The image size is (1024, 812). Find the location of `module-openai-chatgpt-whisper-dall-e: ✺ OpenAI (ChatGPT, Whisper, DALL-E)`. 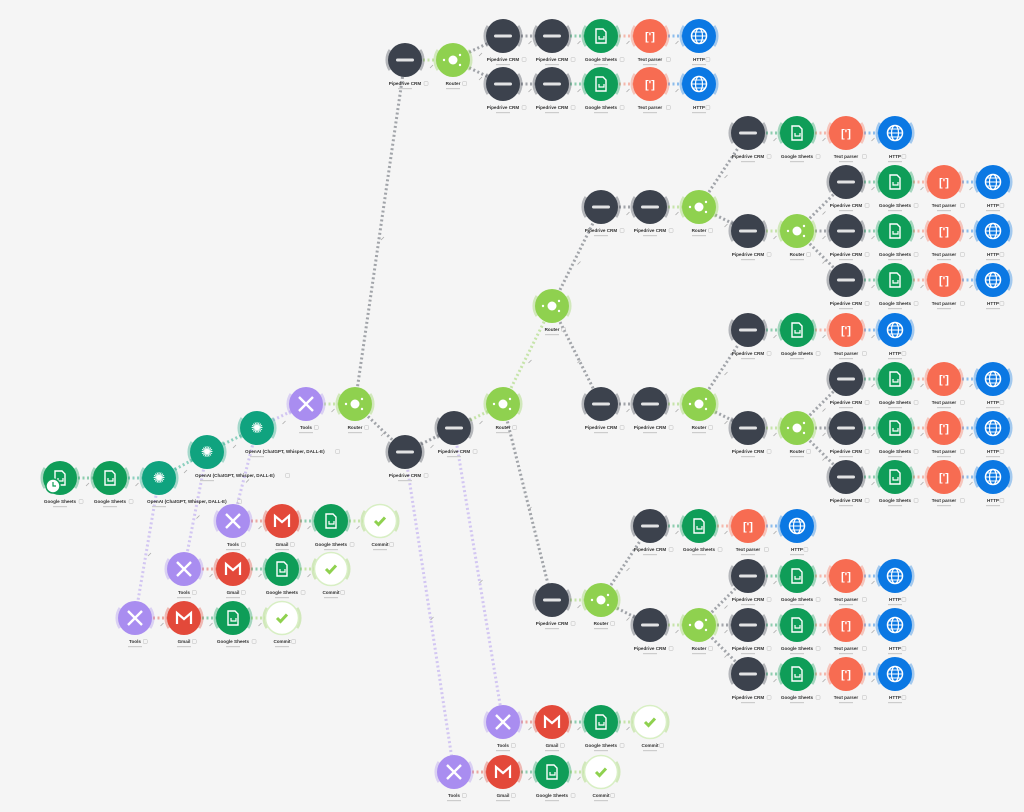

module-openai-chatgpt-whisper-dall-e: ✺ OpenAI (ChatGPT, Whisper, DALL-E) is located at coordinates (190, 484).